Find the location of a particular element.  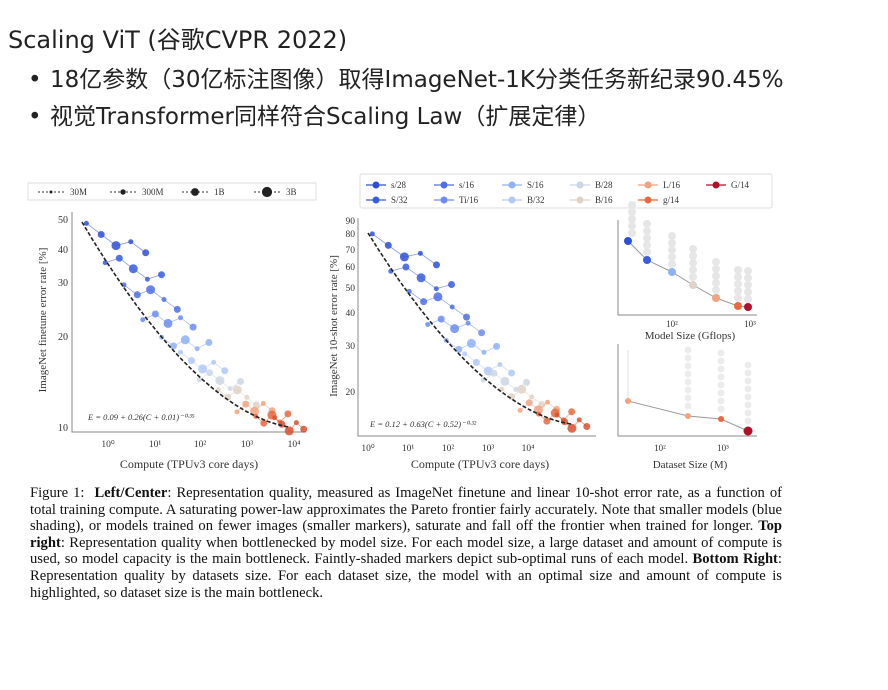

legend-label: g/14 is located at coordinates (671, 200).